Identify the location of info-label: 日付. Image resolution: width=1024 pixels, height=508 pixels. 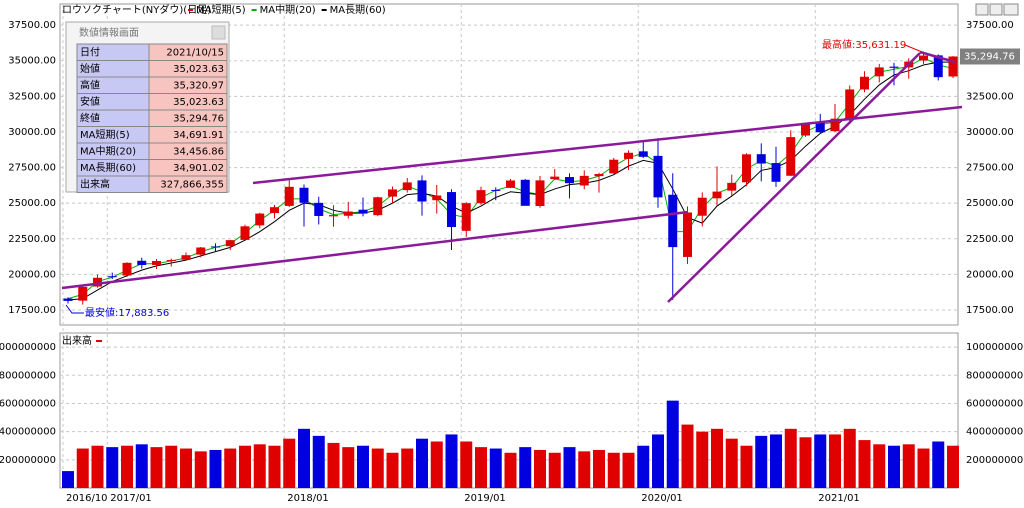
(90, 52).